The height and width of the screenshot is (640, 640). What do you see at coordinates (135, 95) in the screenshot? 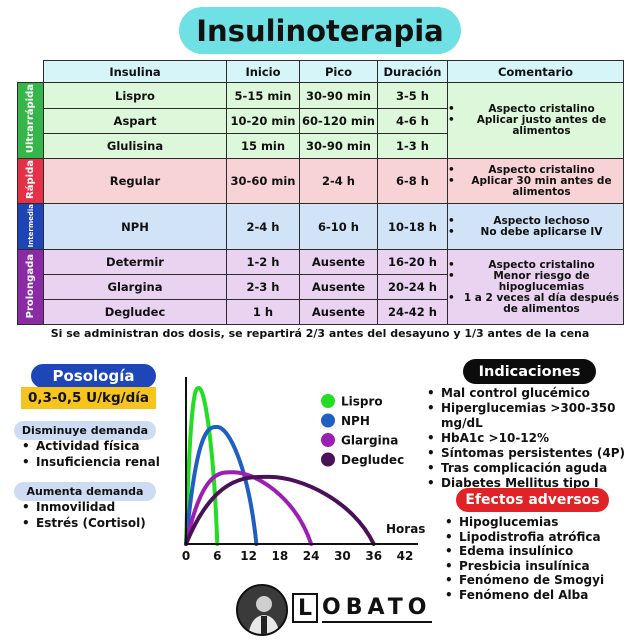
I see `cell-insulina: Lispro` at bounding box center [135, 95].